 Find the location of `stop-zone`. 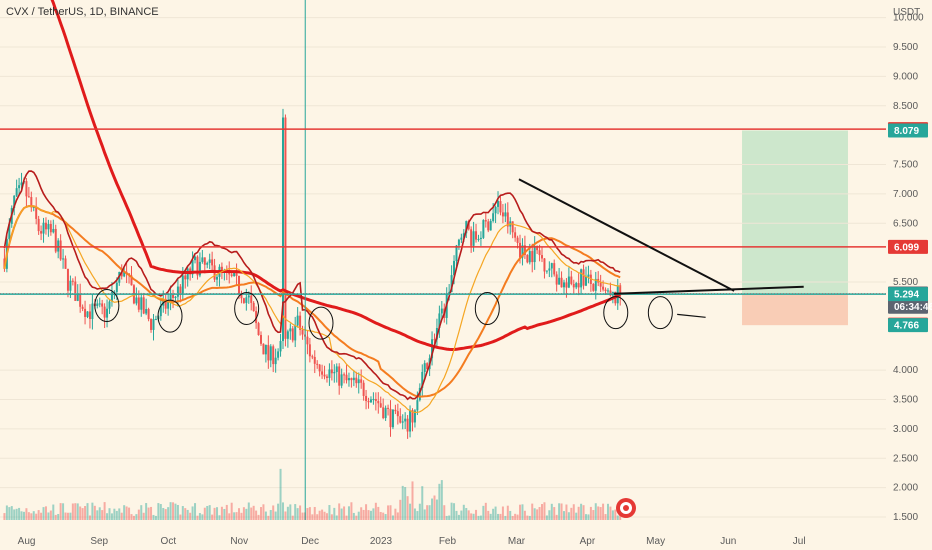

stop-zone is located at coordinates (795, 309).